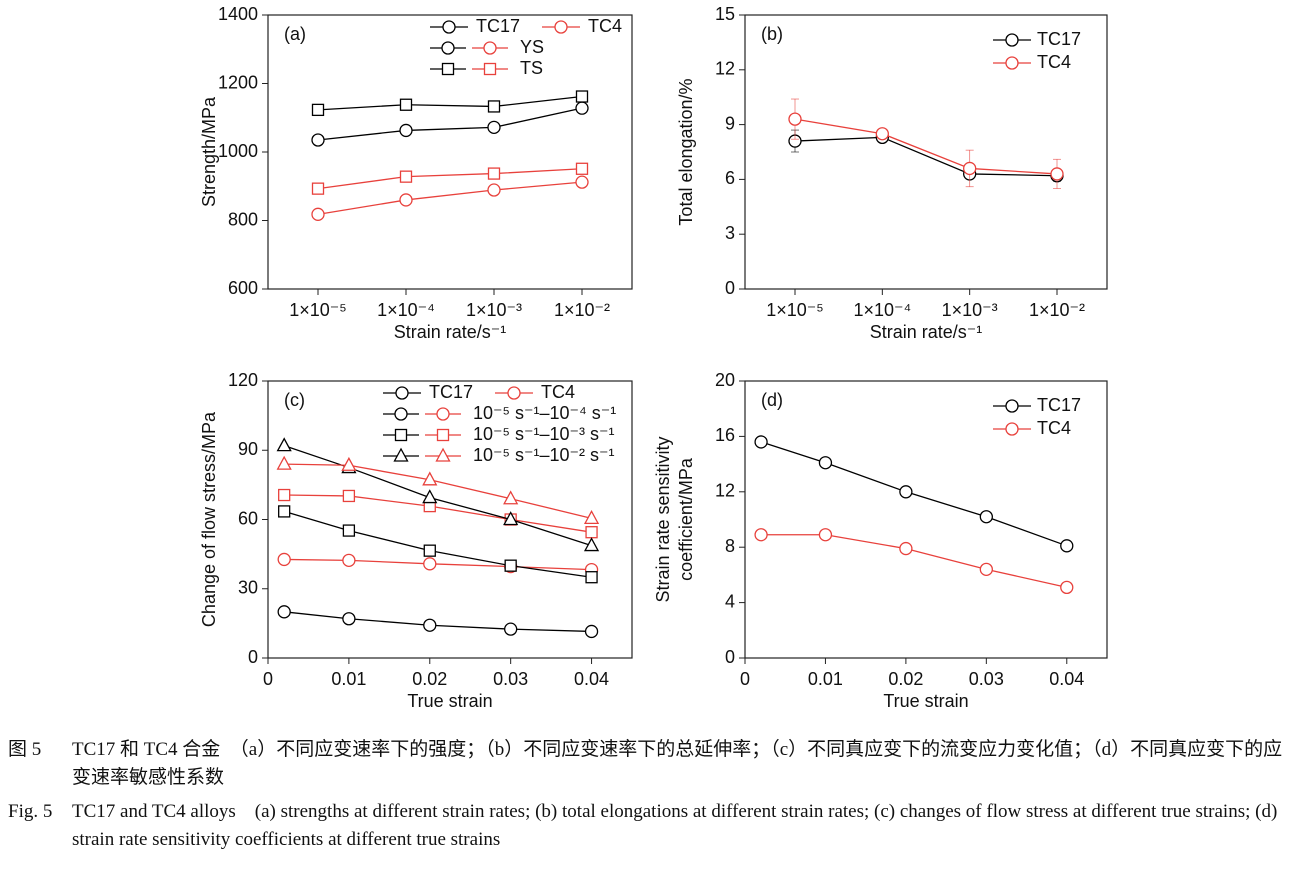 The image size is (1310, 884). I want to click on y-axis-label: Strength/MPa, so click(209, 151).